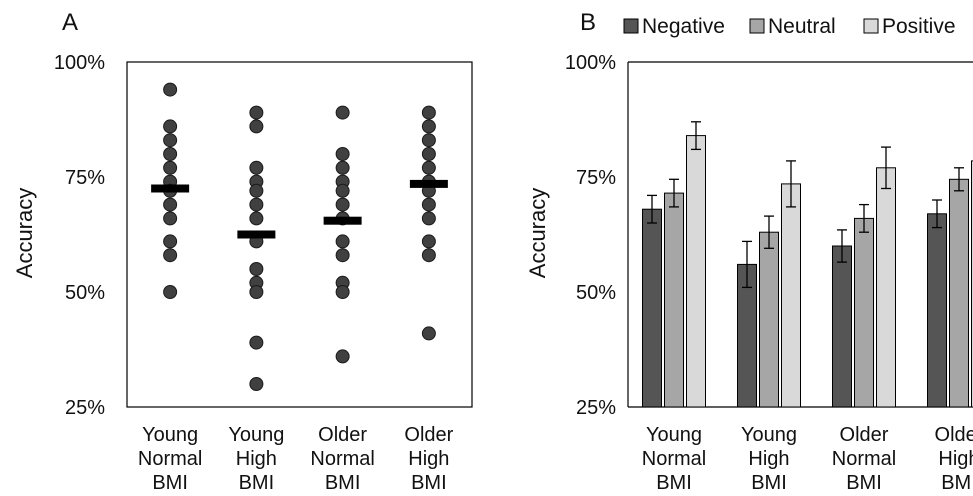 This screenshot has height=496, width=973. What do you see at coordinates (919, 26) in the screenshot?
I see `legend-label-positive: Positive` at bounding box center [919, 26].